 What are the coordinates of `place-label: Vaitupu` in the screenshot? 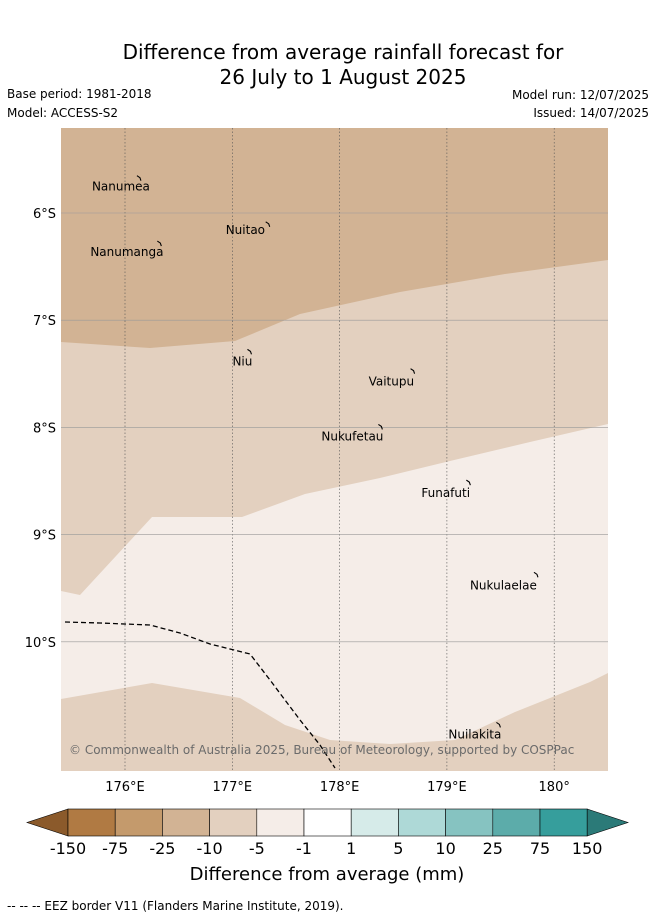 It's located at (392, 382).